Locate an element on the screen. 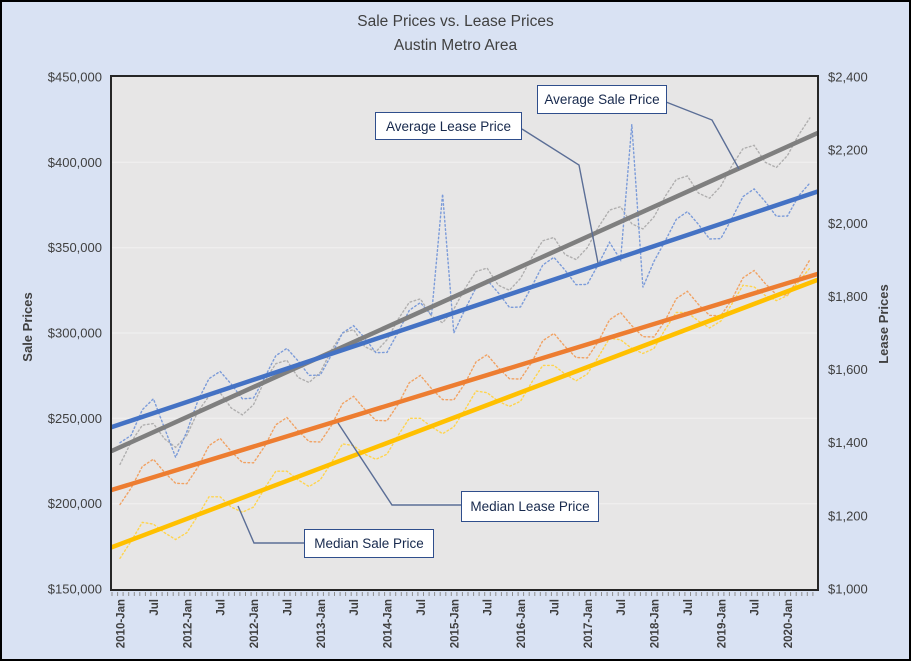 The height and width of the screenshot is (661, 911). callout-average-lease-price-label: Average Lease Price is located at coordinates (448, 126).